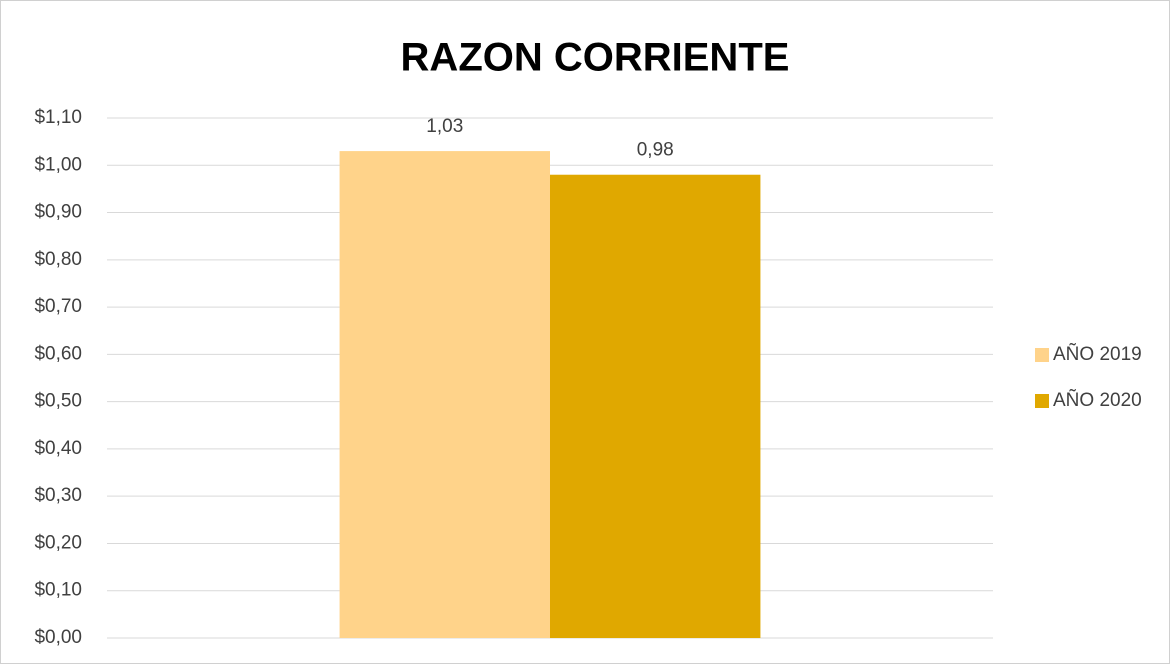 Image resolution: width=1170 pixels, height=664 pixels. I want to click on y-tick-label: $0,00, so click(58, 637).